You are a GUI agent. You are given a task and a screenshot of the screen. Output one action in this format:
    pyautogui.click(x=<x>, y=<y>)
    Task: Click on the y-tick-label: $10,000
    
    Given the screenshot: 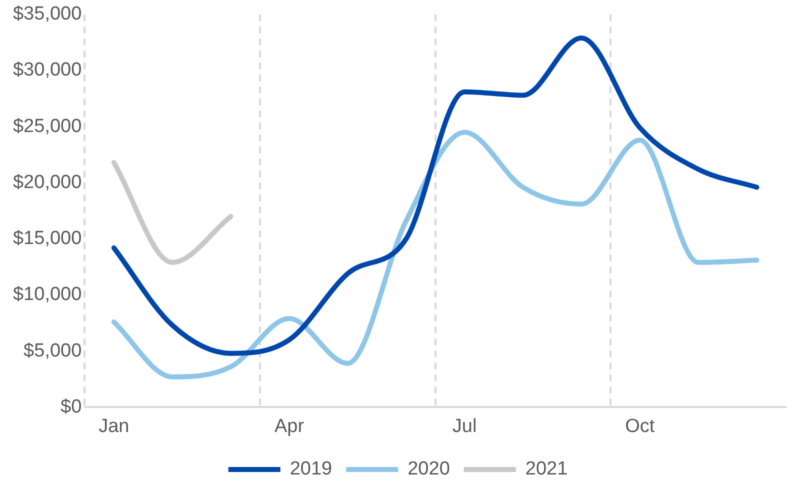 What is the action you would take?
    pyautogui.click(x=47, y=295)
    